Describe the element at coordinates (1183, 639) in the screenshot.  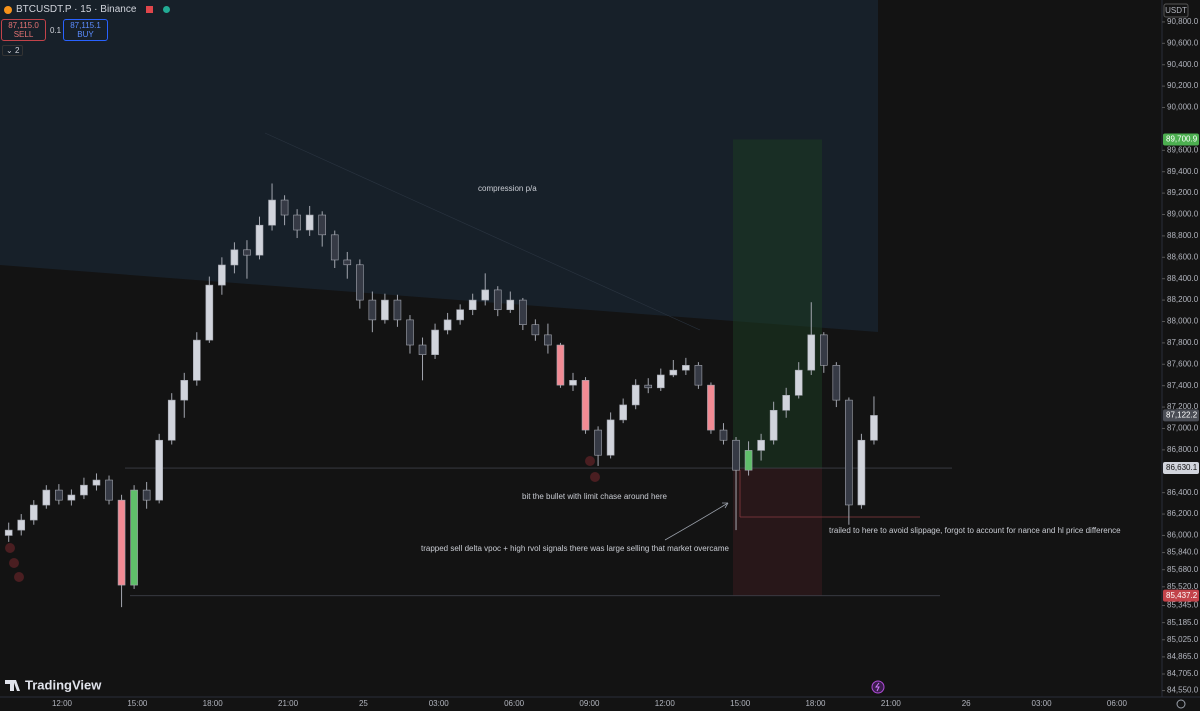
I see `y-tick-label: 85,025.0` at that location.